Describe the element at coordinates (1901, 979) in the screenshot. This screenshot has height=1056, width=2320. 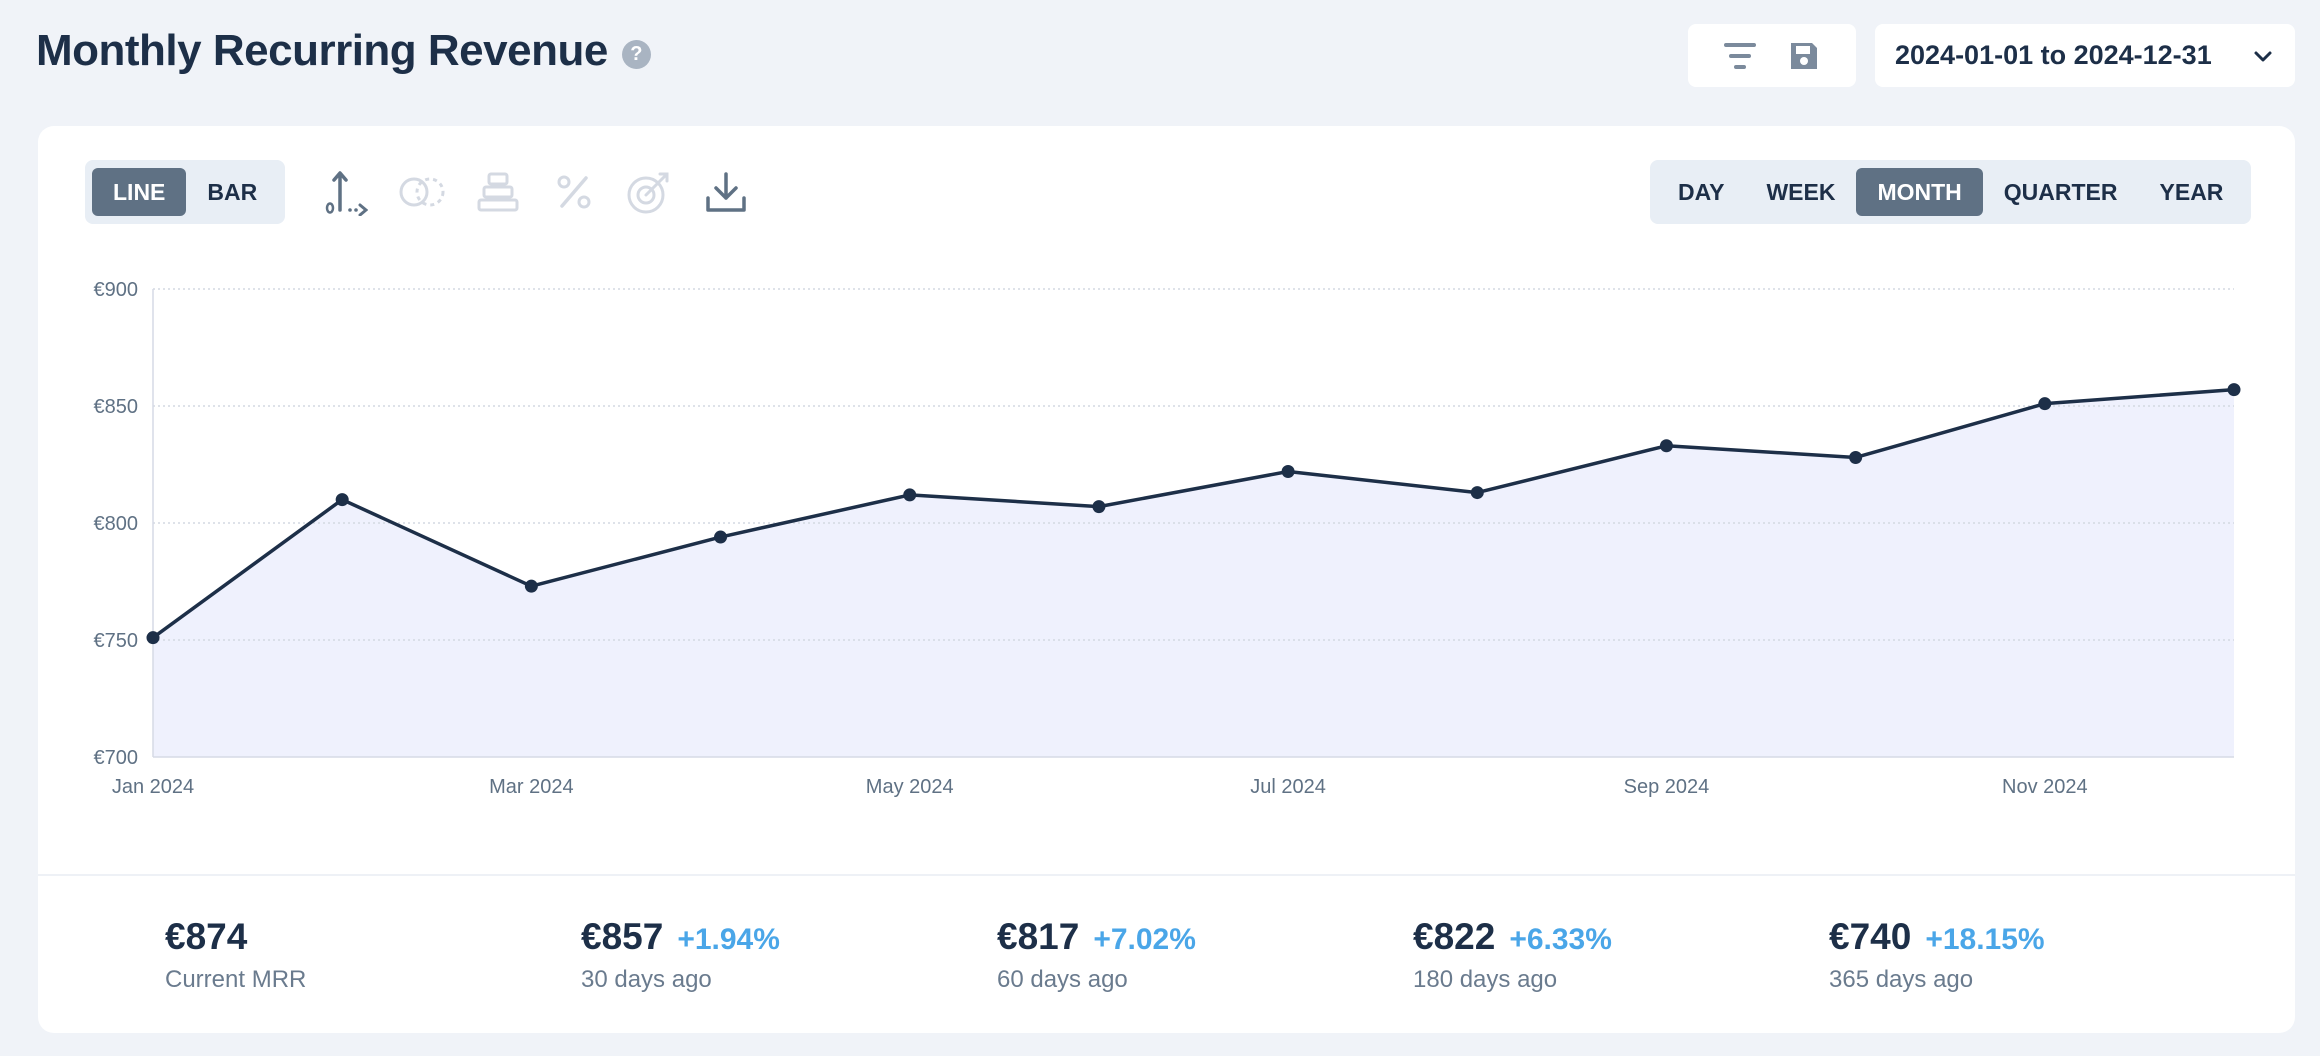
I see `stat-label: 365 days ago` at that location.